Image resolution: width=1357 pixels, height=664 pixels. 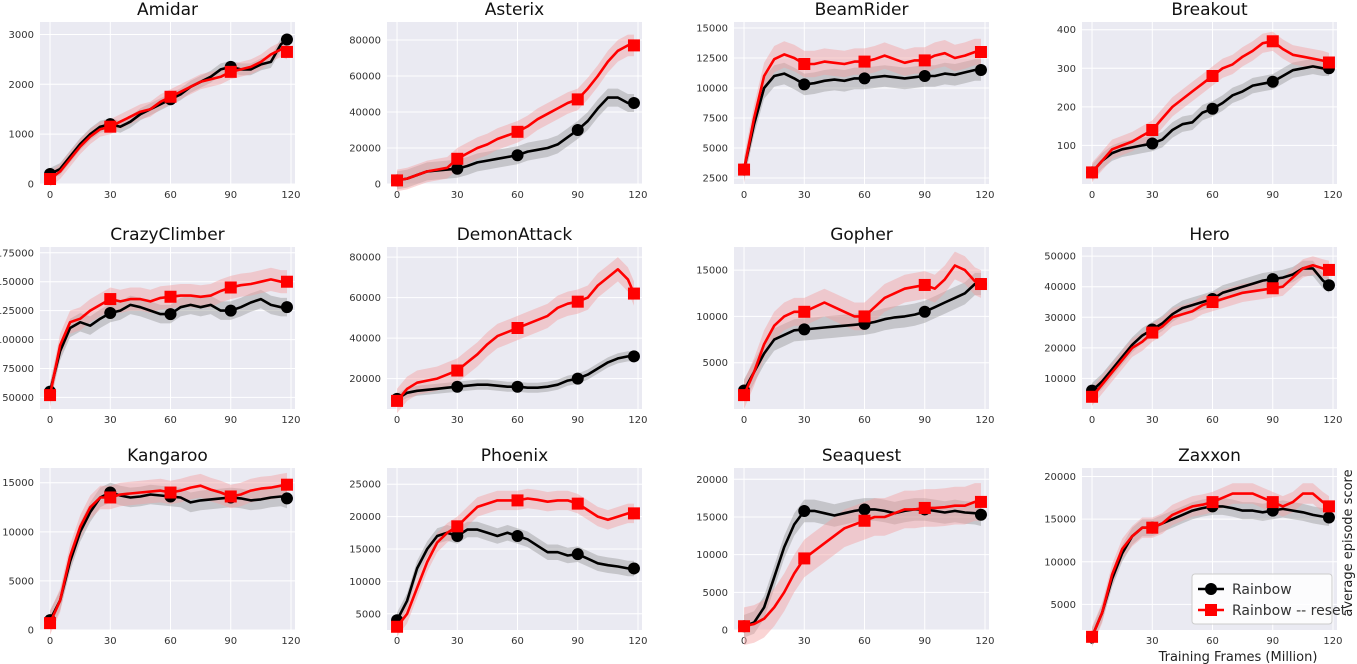 What do you see at coordinates (515, 113) in the screenshot?
I see `series-band-reset` at bounding box center [515, 113].